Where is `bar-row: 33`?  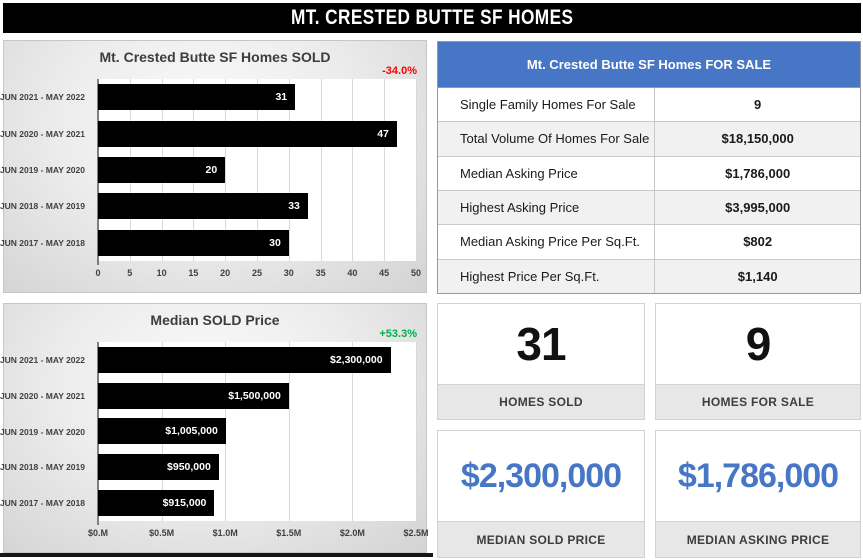 bar-row: 33 is located at coordinates (257, 206).